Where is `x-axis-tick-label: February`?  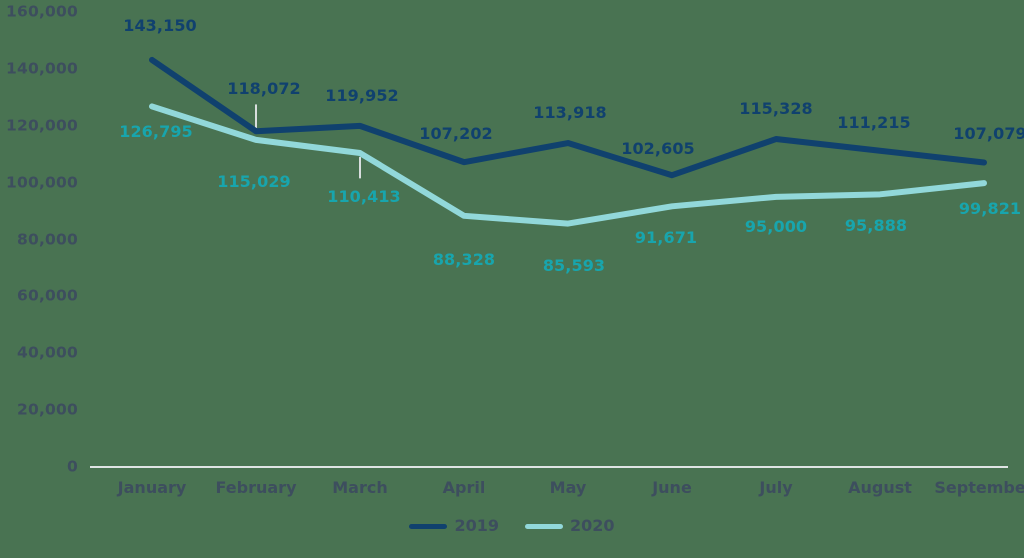 x-axis-tick-label: February is located at coordinates (256, 487).